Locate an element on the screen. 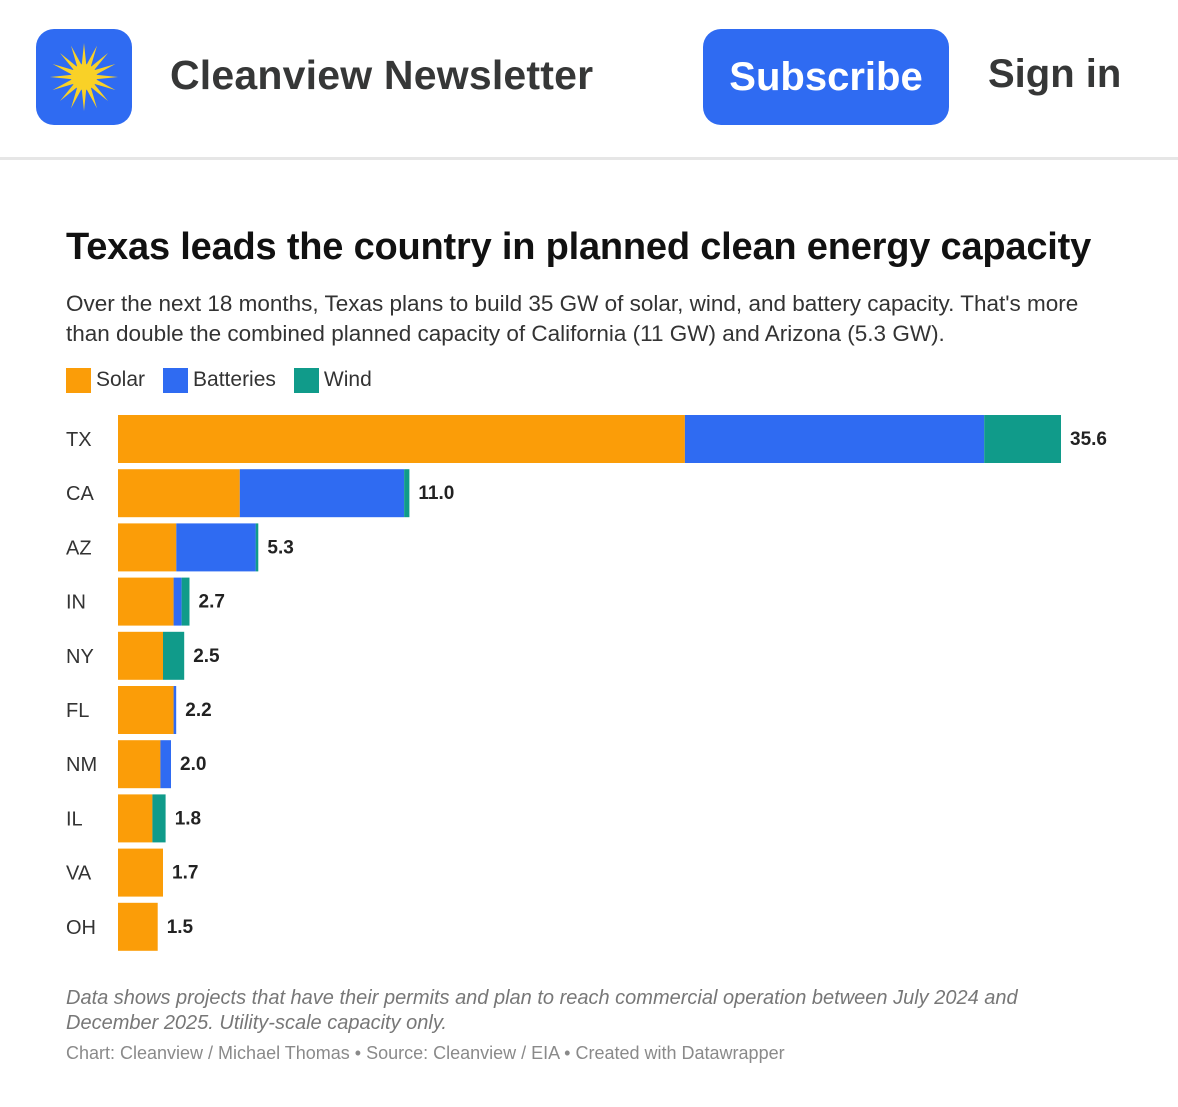 This screenshot has height=1107, width=1178. legend-item-wind: Wind is located at coordinates (332, 380).